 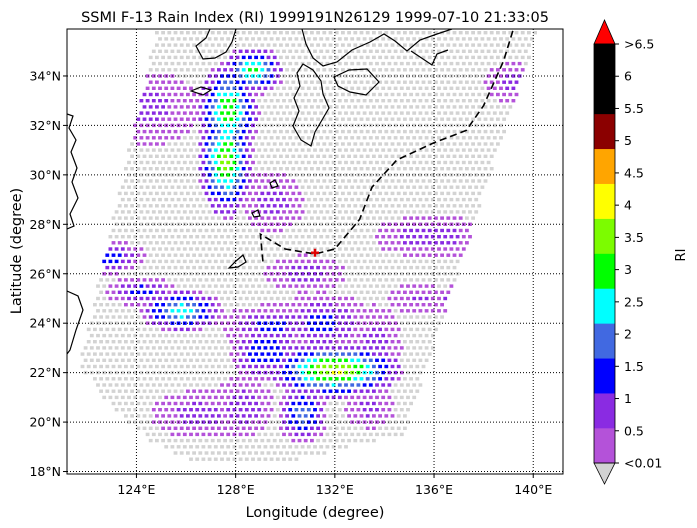 I want to click on y-tick-label: 24°N, so click(x=45, y=323).